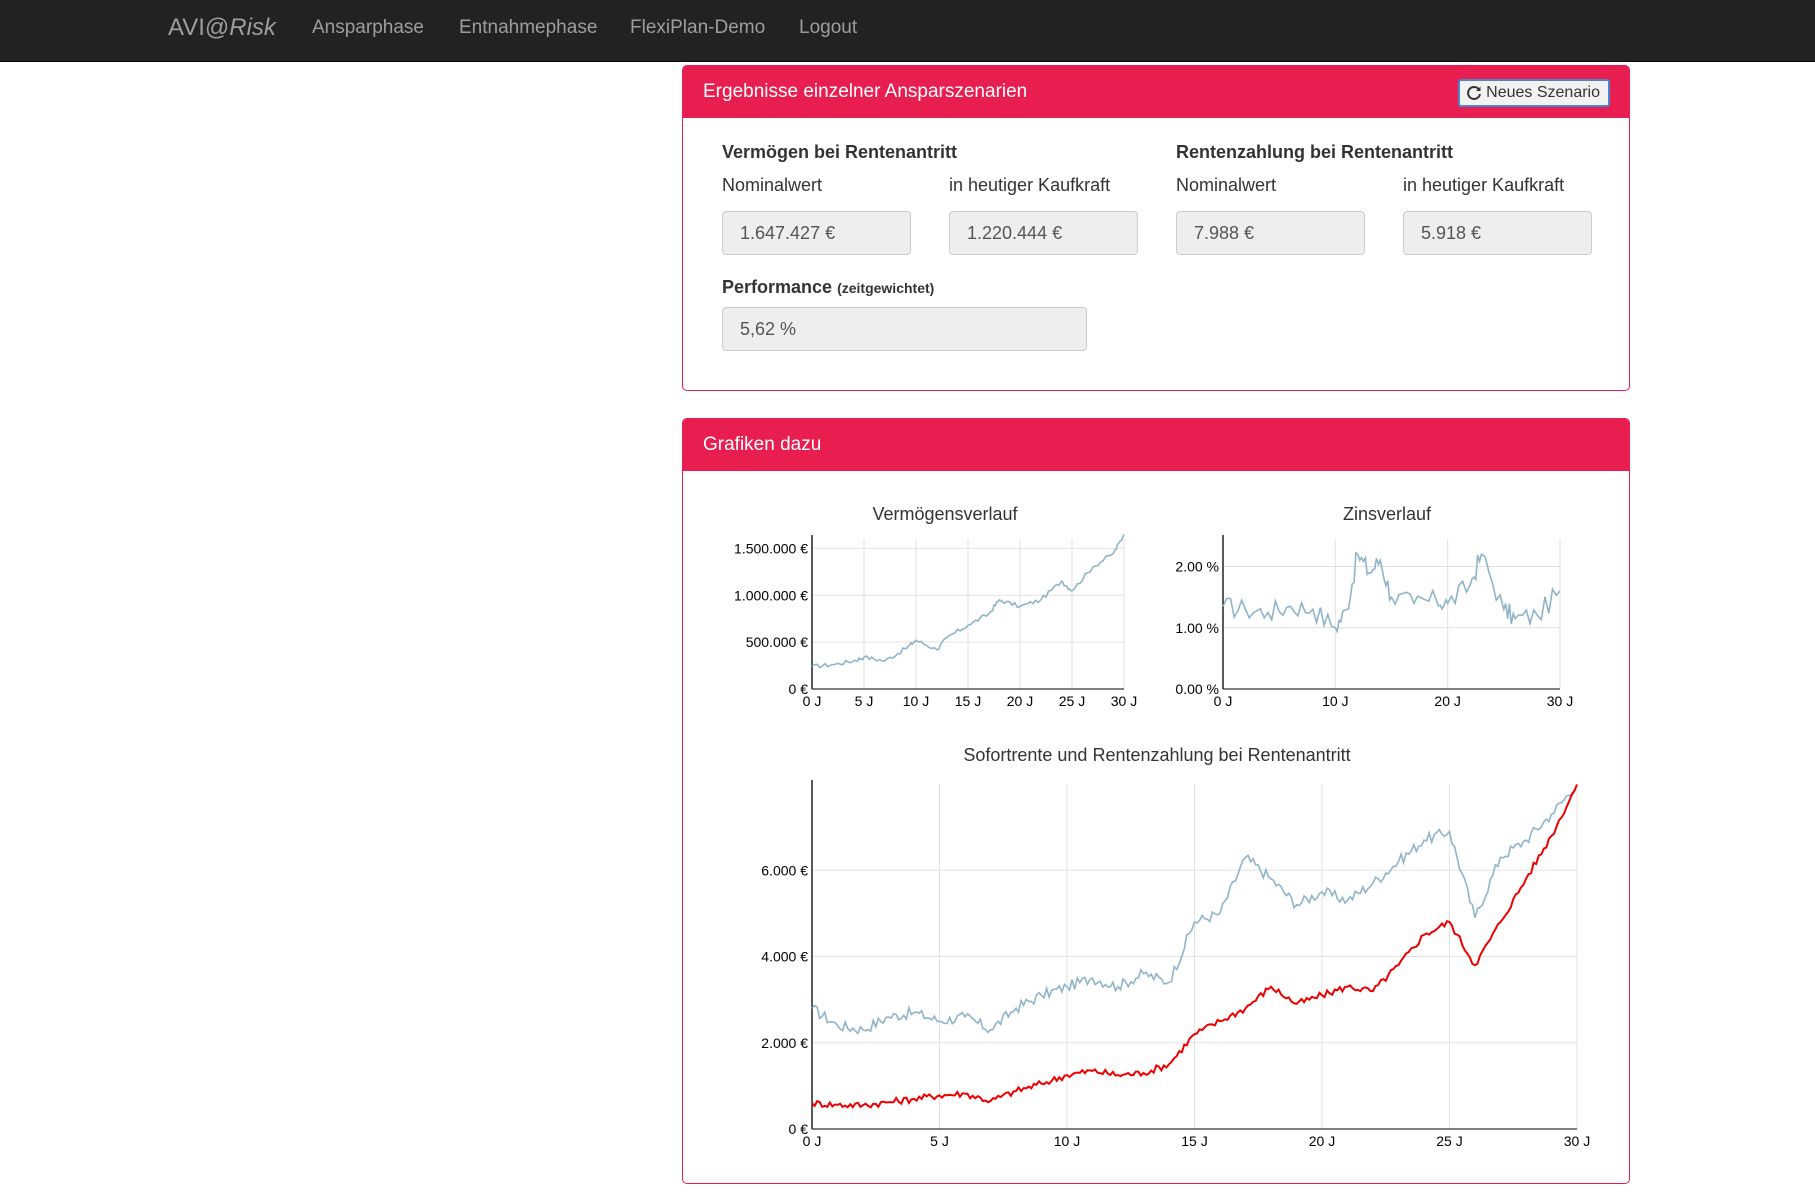 The height and width of the screenshot is (1200, 1815). What do you see at coordinates (1030, 185) in the screenshot?
I see `vermoegen-kaufkraft-label: in heutiger Kaufkraft` at bounding box center [1030, 185].